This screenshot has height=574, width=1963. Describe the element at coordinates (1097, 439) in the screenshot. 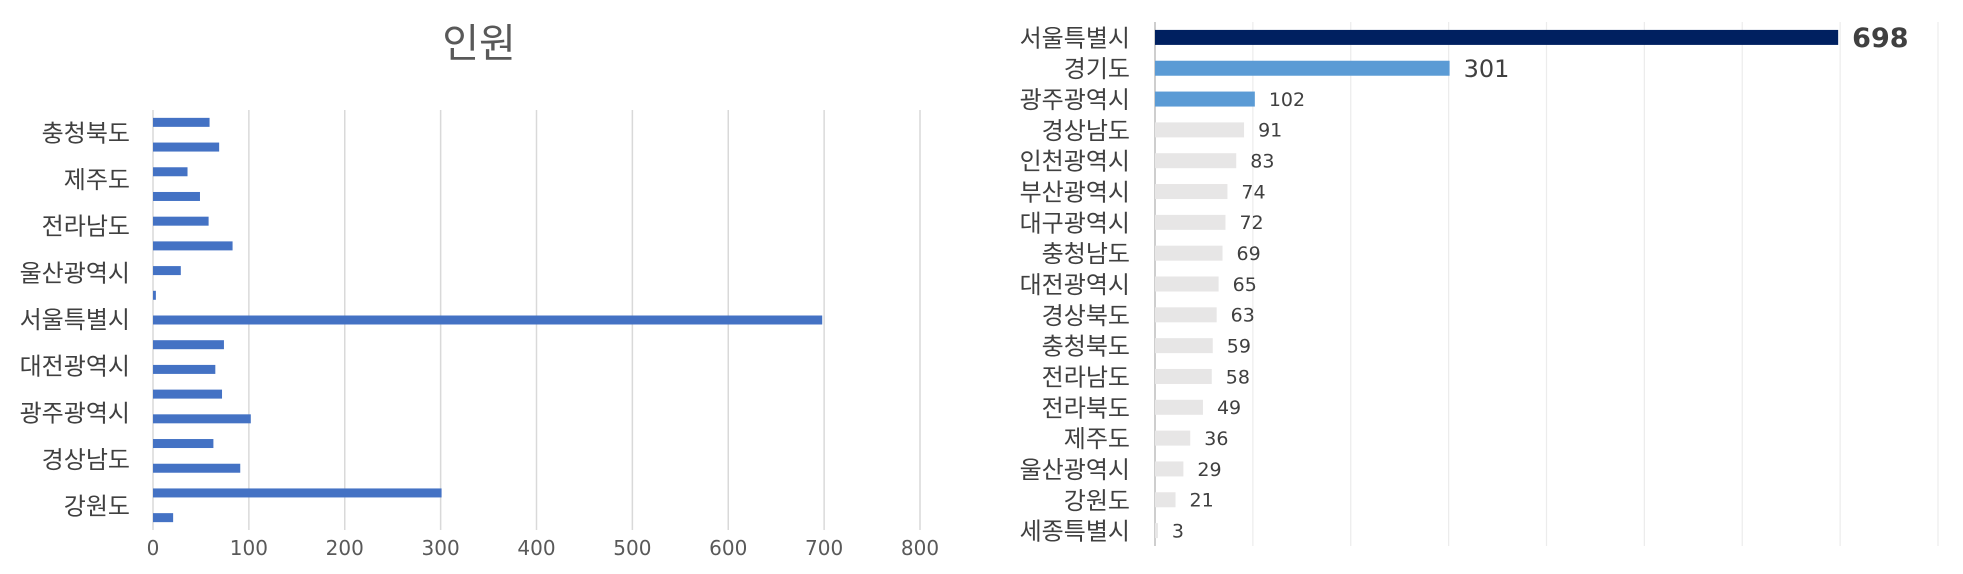

I see `right-category-label: 제주도` at that location.